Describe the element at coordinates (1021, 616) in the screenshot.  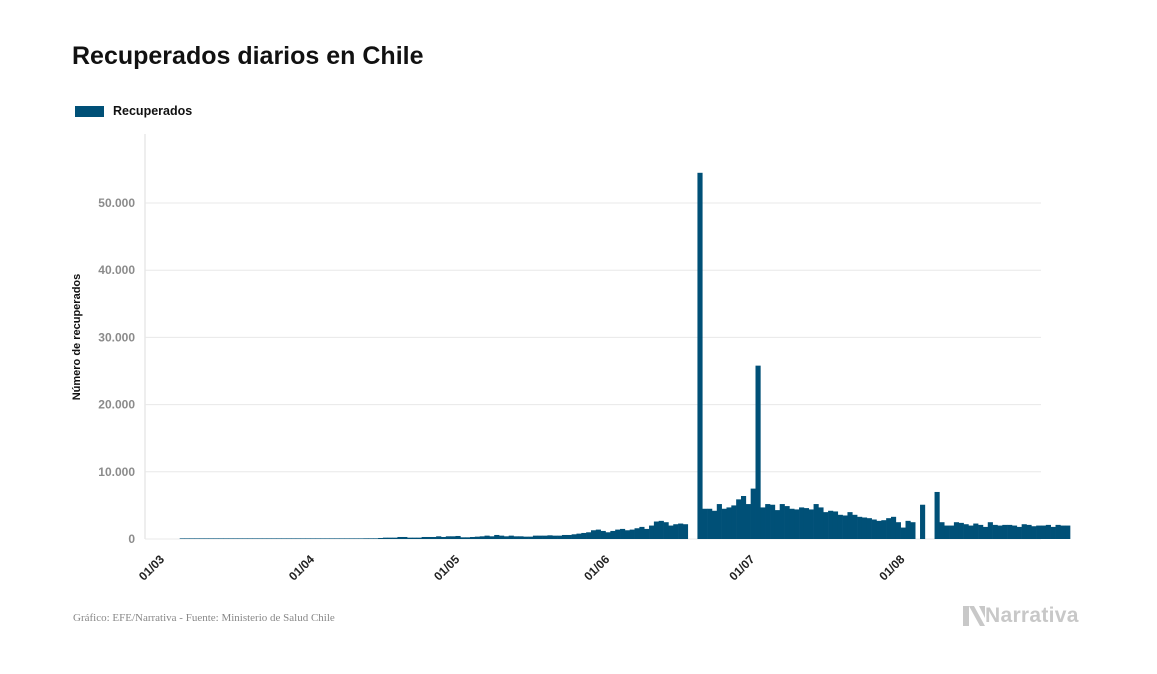
I see `brand-logo: Narrativa` at that location.